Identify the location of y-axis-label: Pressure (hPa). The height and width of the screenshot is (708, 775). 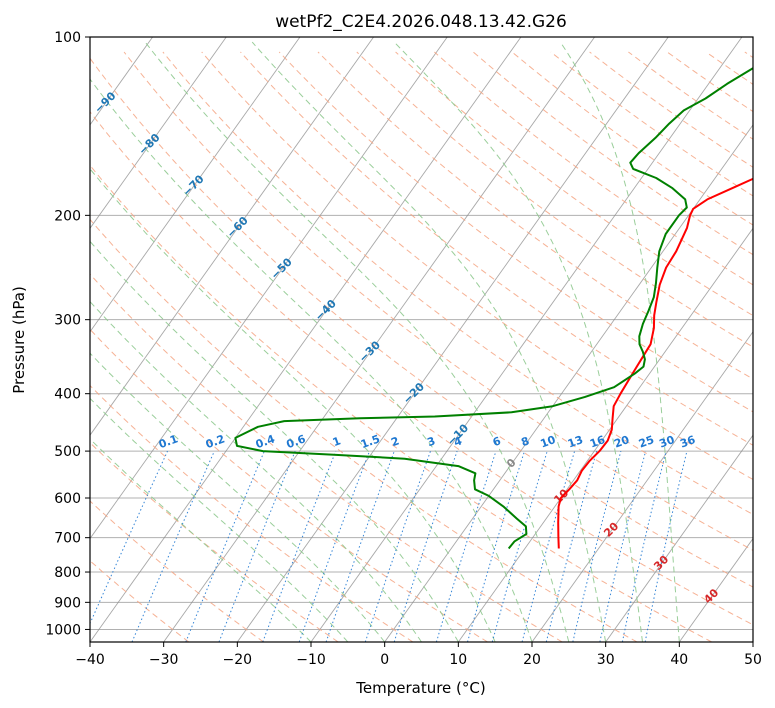
(19, 340).